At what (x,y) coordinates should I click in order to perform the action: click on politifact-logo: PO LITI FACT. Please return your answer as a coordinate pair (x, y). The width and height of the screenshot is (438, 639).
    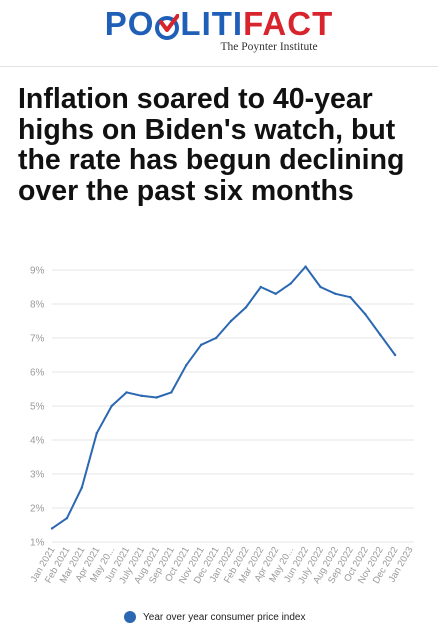
    Looking at the image, I should click on (219, 24).